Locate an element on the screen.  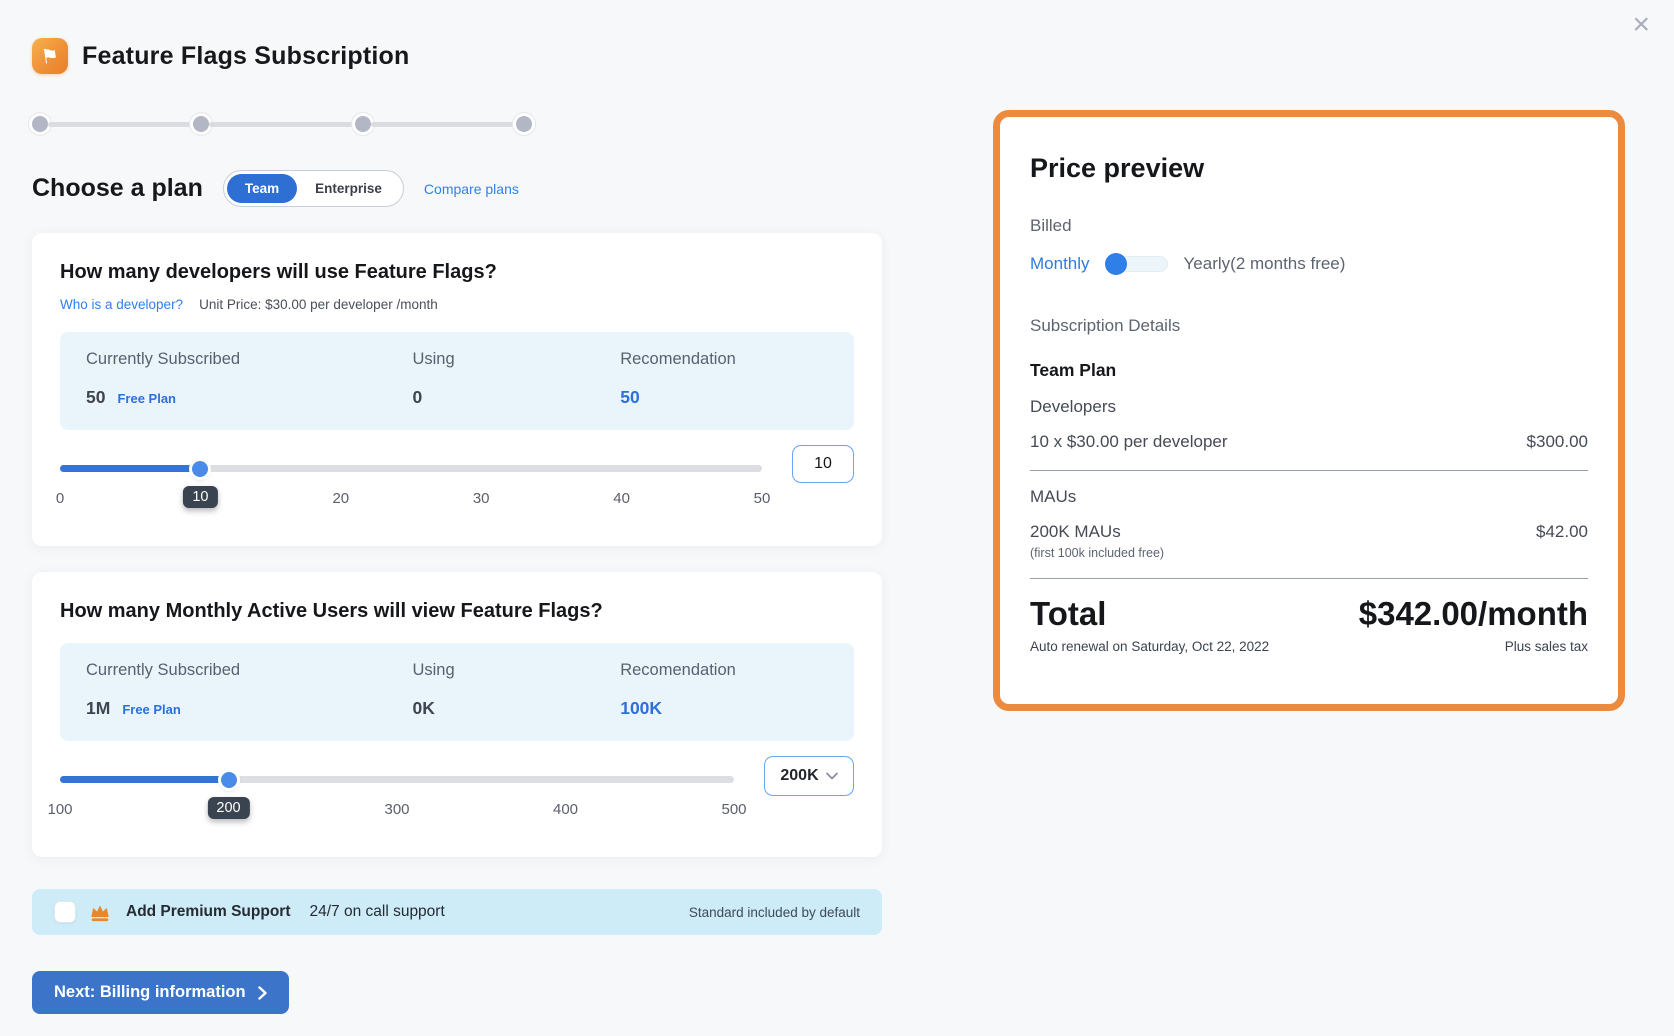
tick-label: 20 is located at coordinates (341, 498).